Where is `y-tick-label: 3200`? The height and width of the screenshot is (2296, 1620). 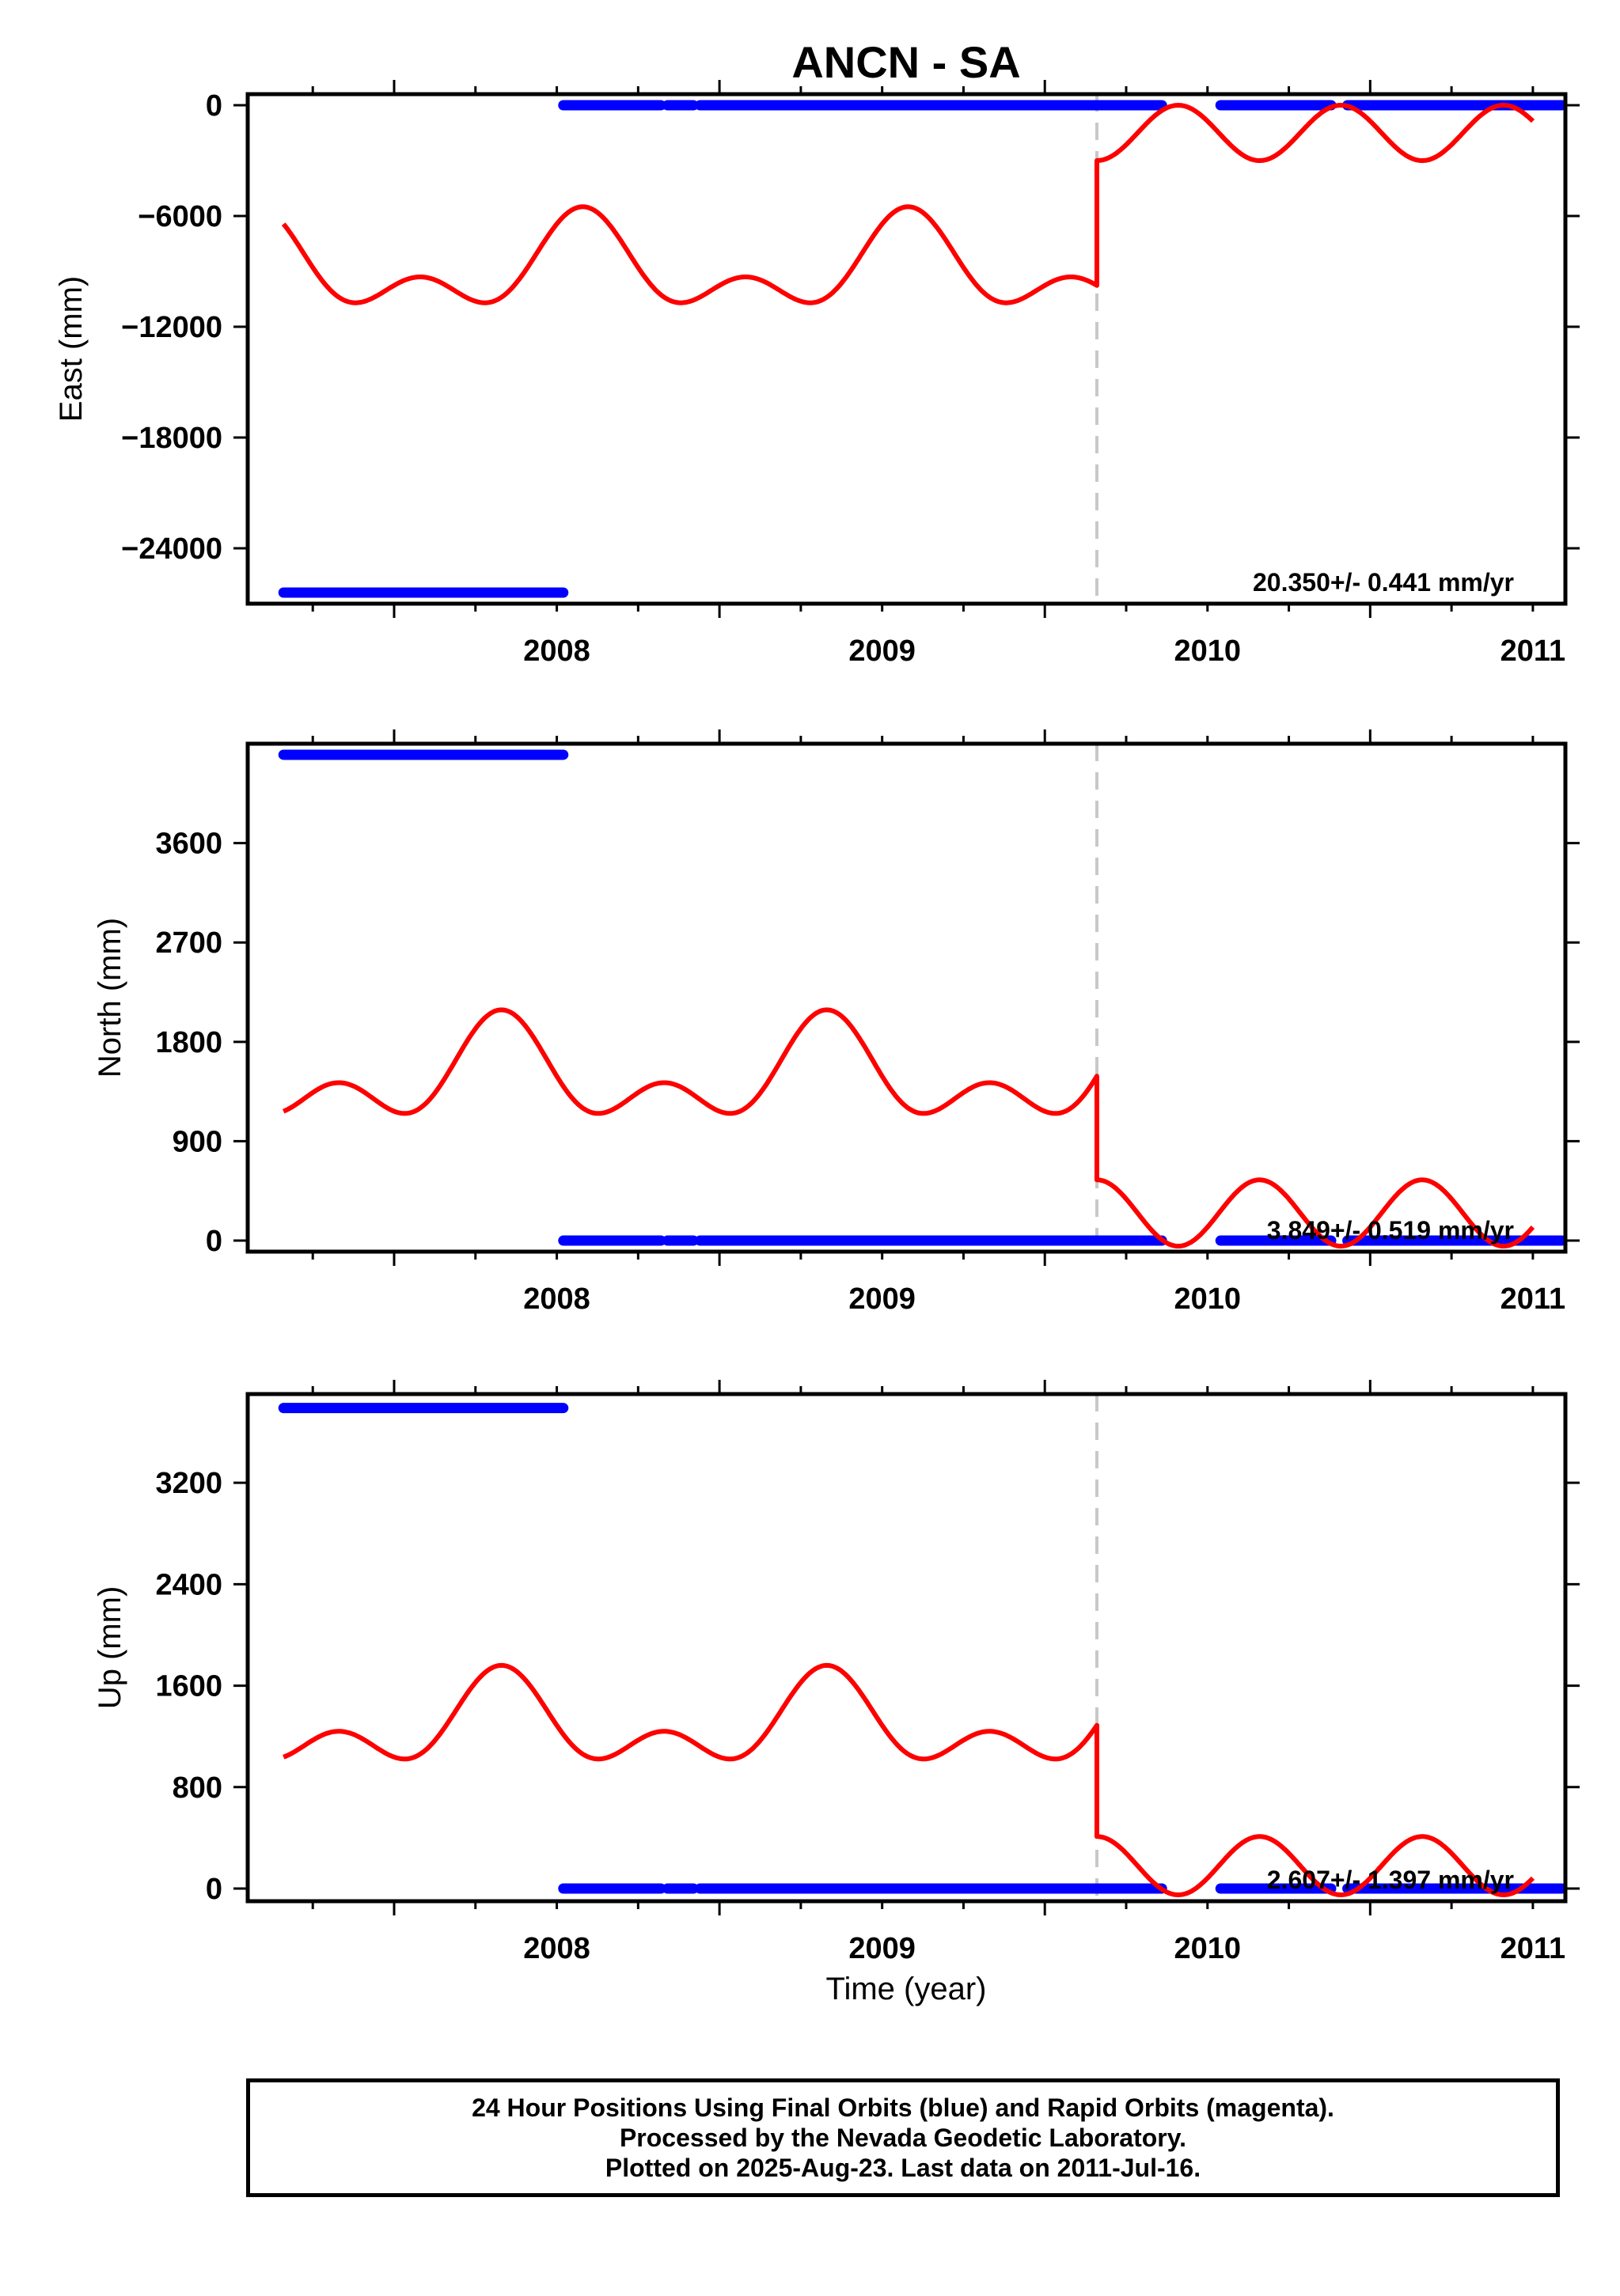 y-tick-label: 3200 is located at coordinates (188, 1484).